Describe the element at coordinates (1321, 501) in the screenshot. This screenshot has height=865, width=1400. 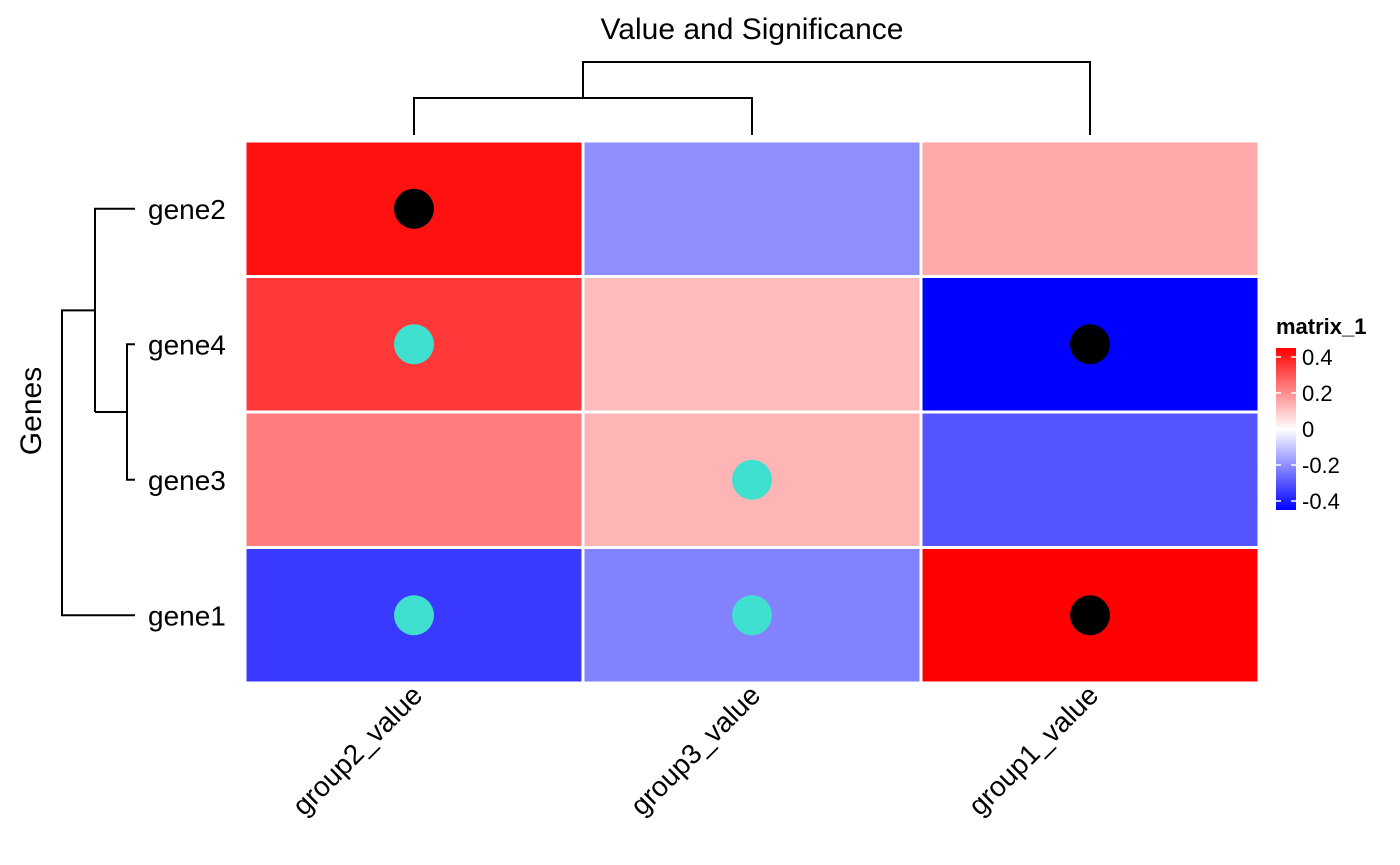
I see `legend-tick-label: -0.4` at that location.